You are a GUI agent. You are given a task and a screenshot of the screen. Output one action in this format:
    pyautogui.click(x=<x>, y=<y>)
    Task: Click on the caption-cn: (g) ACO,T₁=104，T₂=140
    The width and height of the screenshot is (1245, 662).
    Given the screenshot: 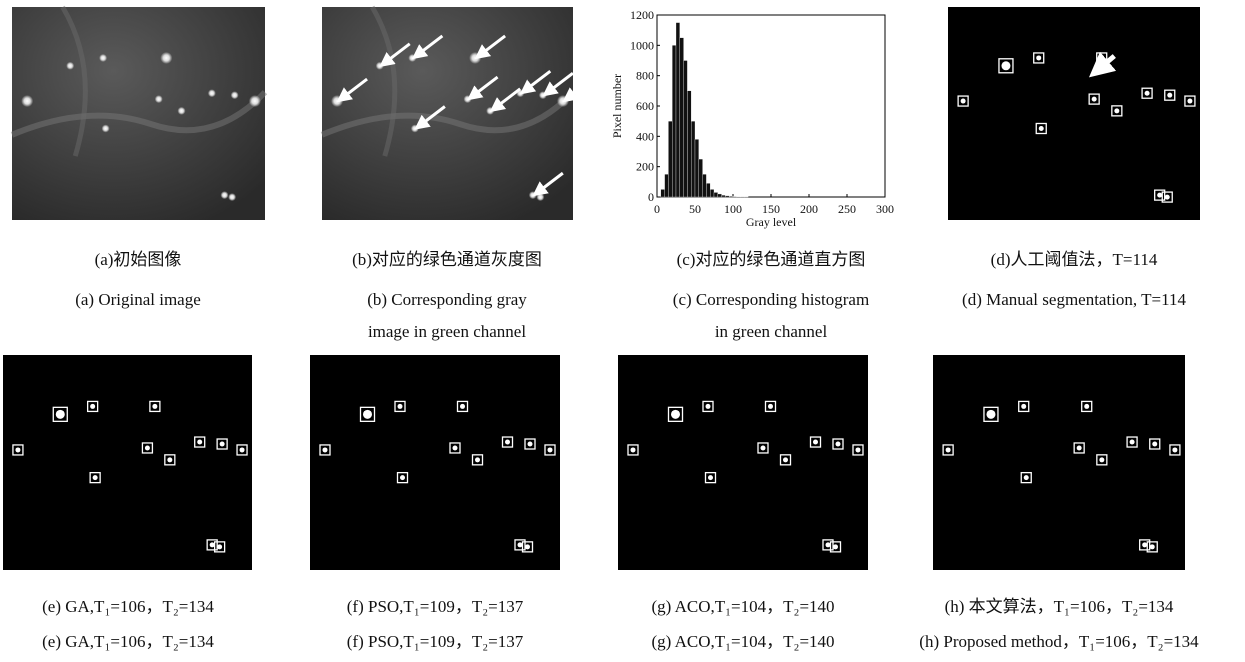 What is the action you would take?
    pyautogui.click(x=742, y=606)
    